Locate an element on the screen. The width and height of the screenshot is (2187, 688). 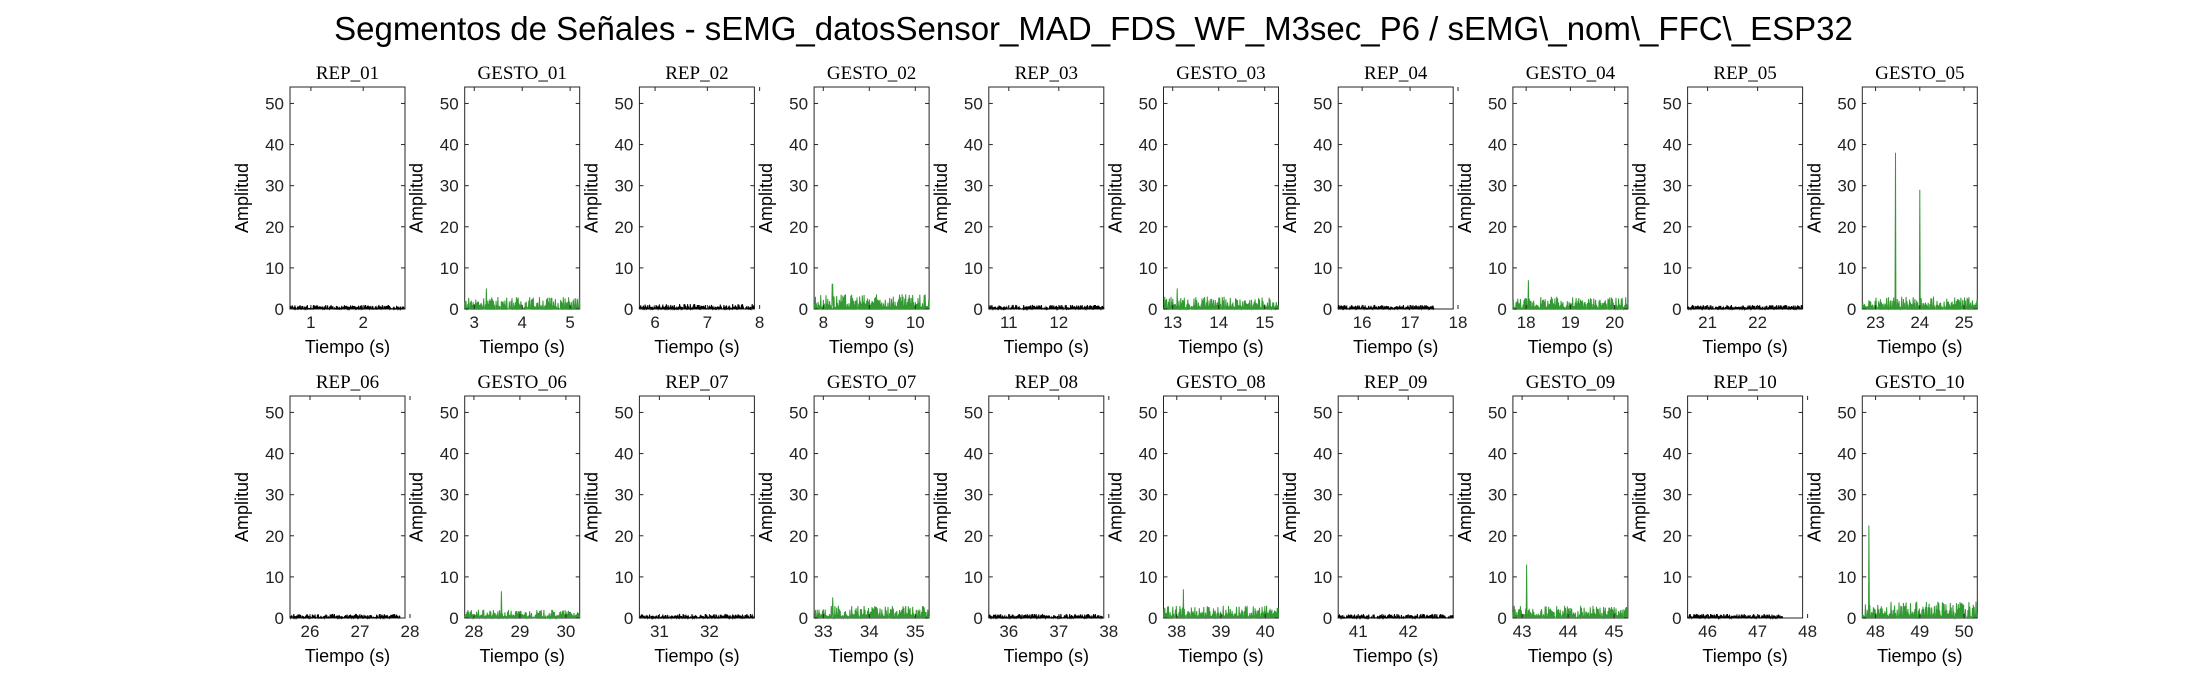
subplot-title: REP_06 is located at coordinates (347, 382).